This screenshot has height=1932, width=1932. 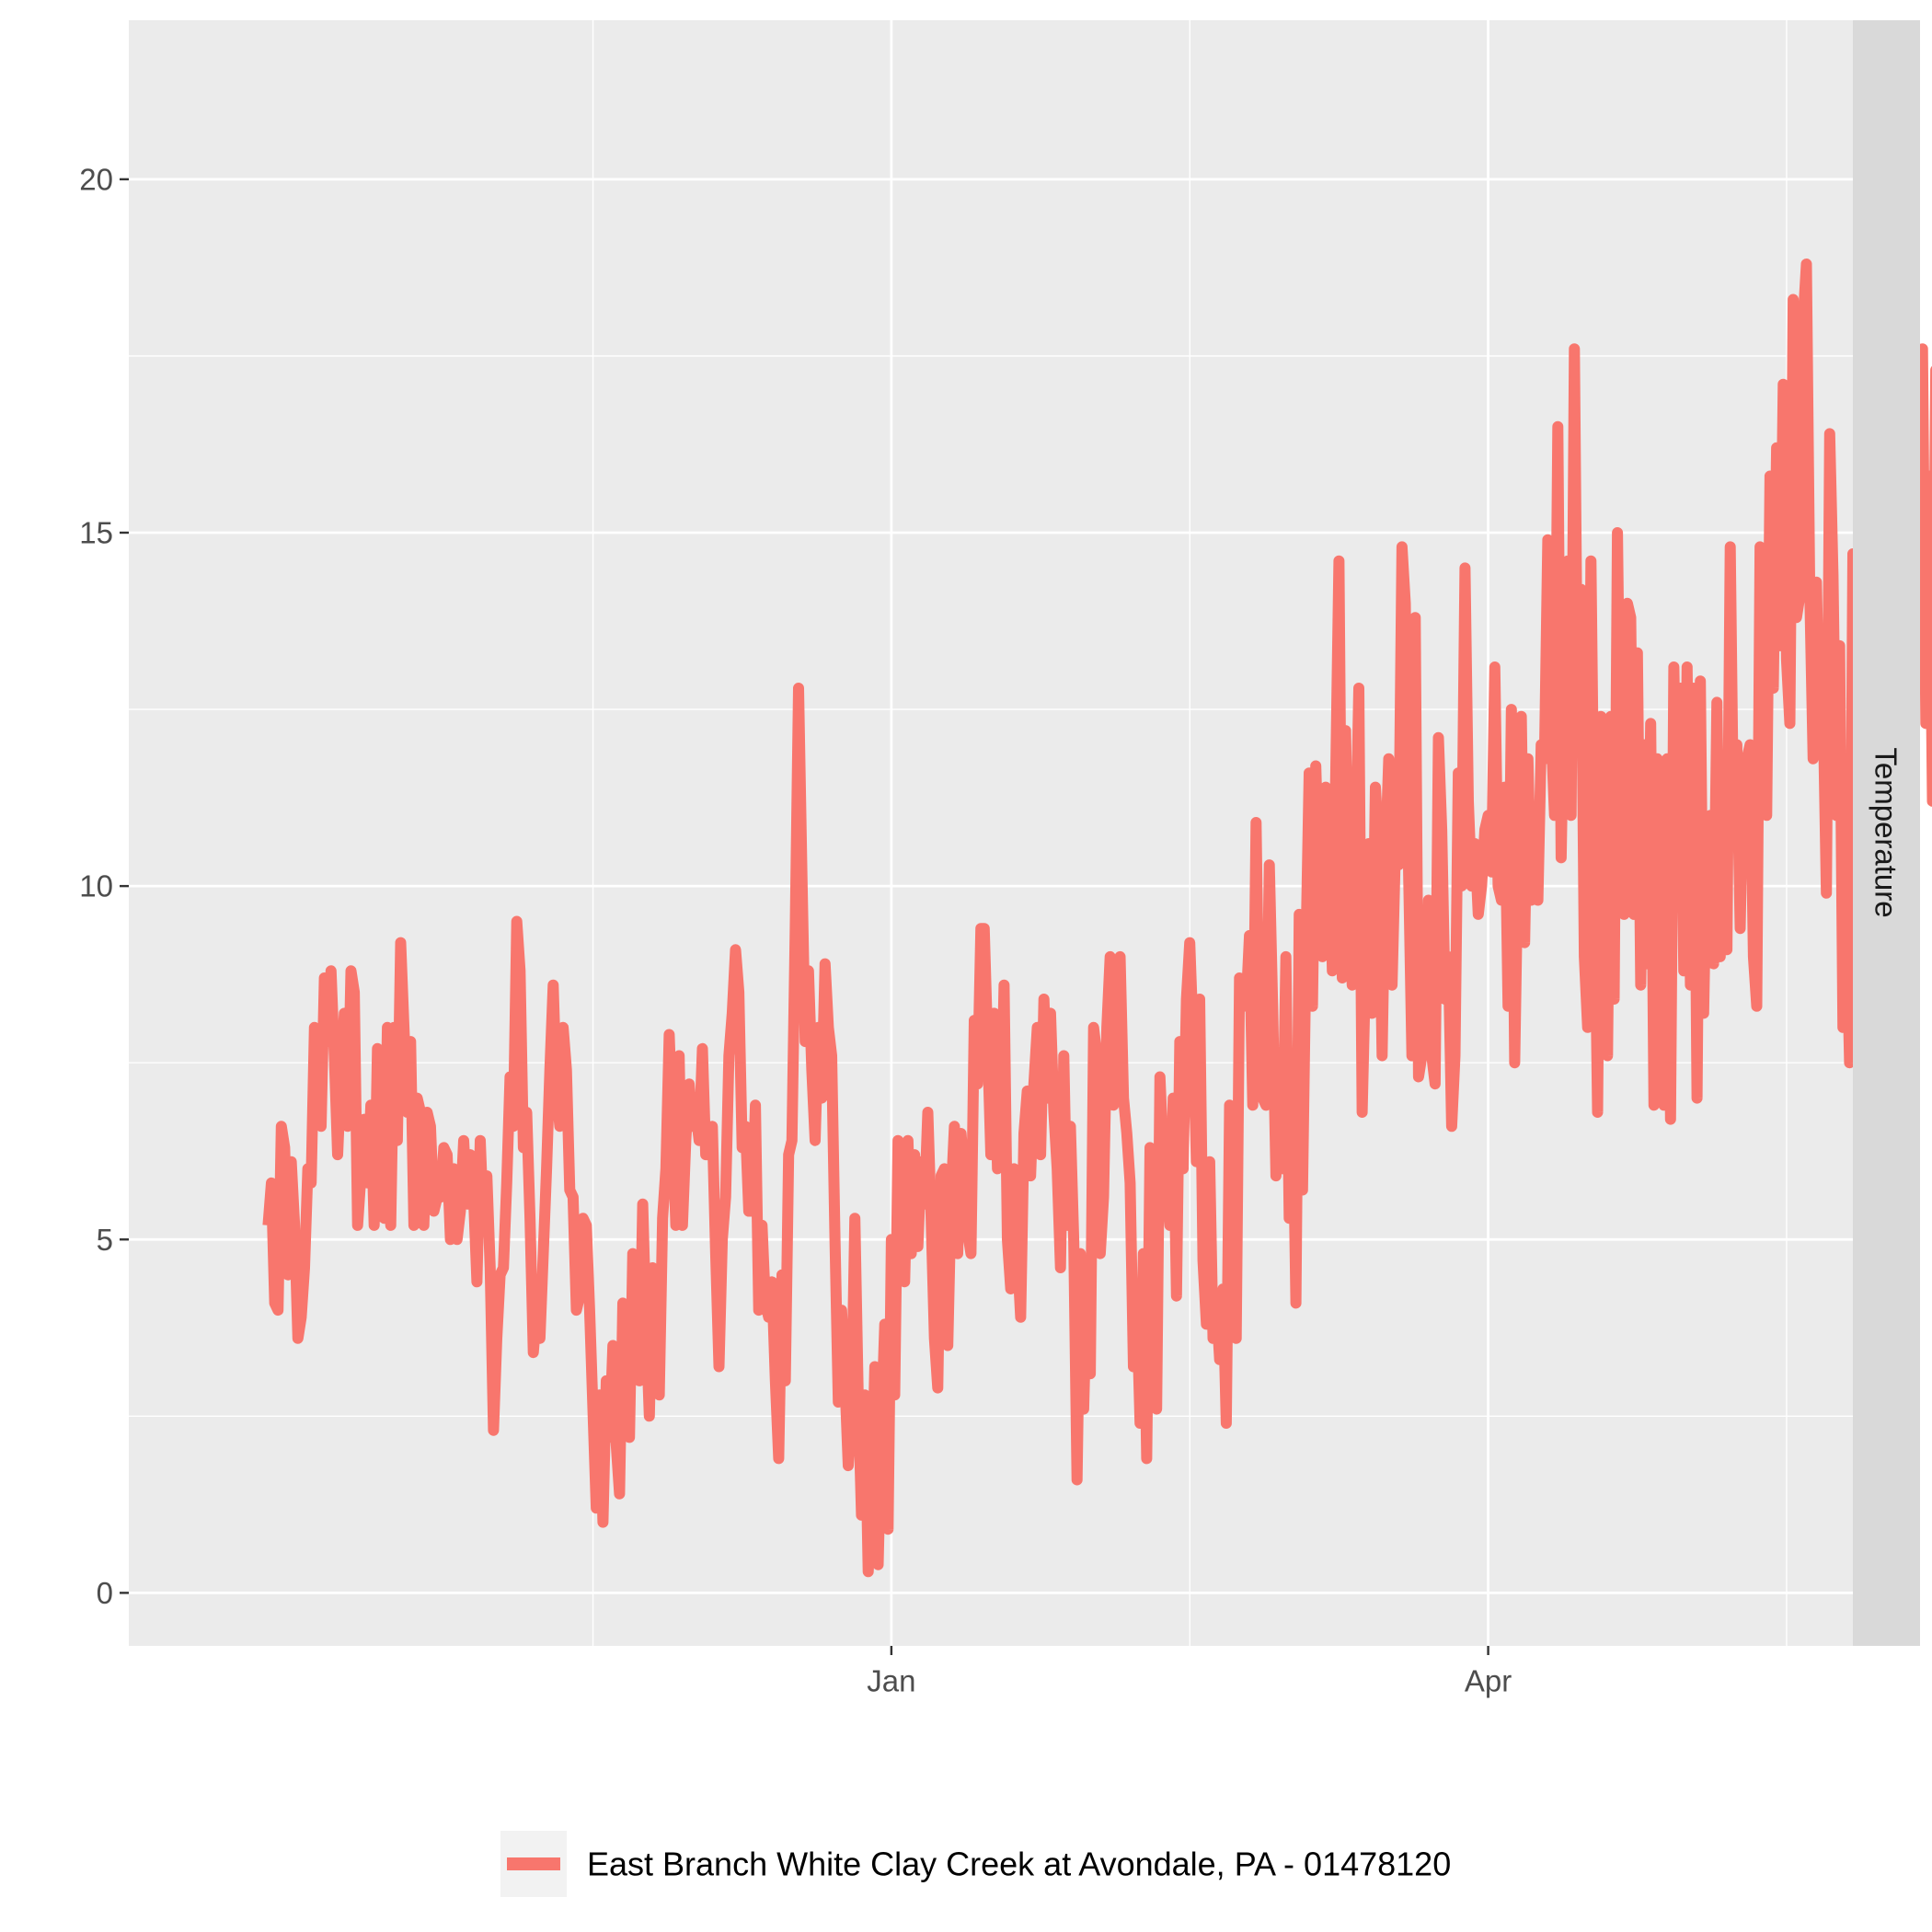 What do you see at coordinates (105, 1593) in the screenshot?
I see `y-tick-label: 0` at bounding box center [105, 1593].